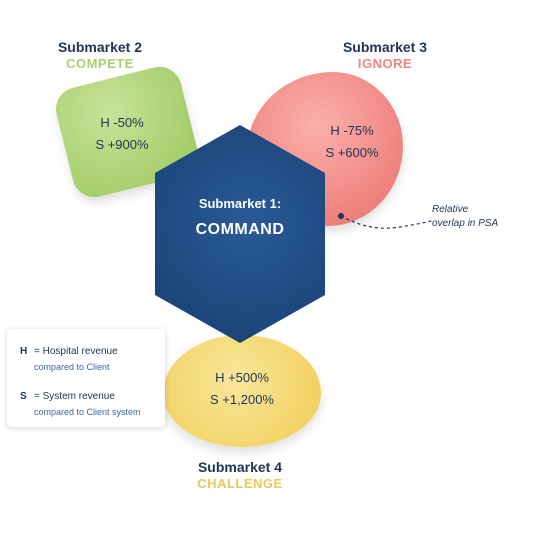  I want to click on connector-dashed-line, so click(387, 222).